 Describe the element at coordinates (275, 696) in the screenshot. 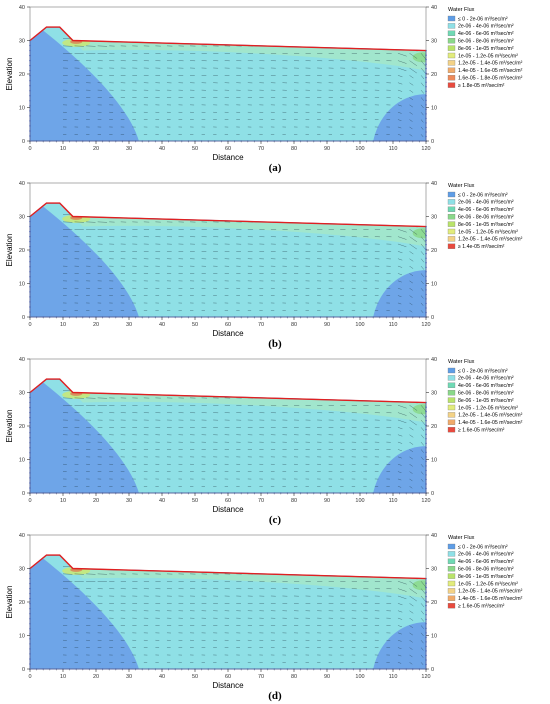

I see `caption-d: (d)` at that location.